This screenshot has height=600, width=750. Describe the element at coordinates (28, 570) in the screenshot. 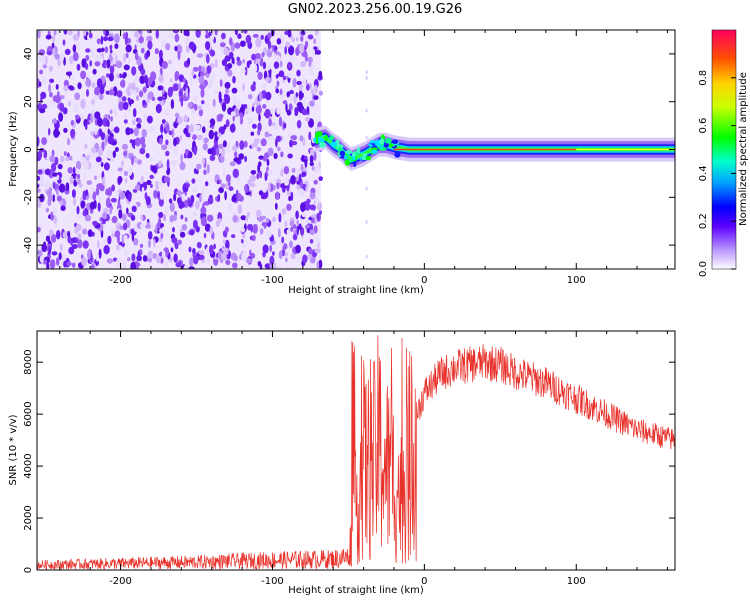

I see `y-tick-label: 0` at that location.